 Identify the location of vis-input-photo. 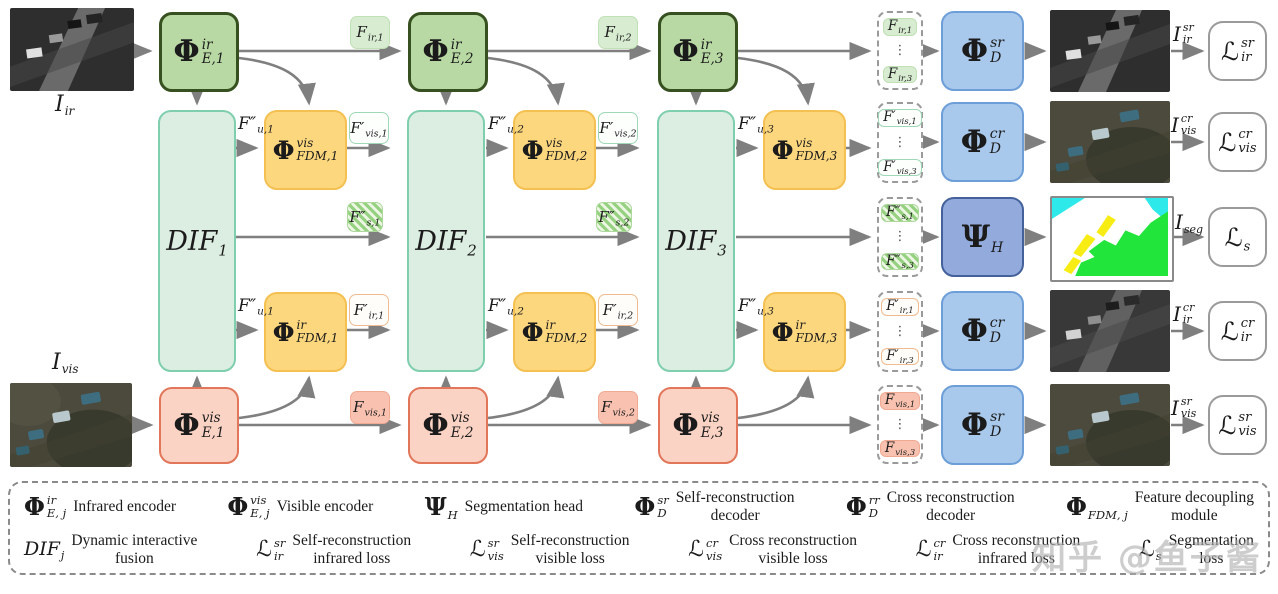
(71, 425).